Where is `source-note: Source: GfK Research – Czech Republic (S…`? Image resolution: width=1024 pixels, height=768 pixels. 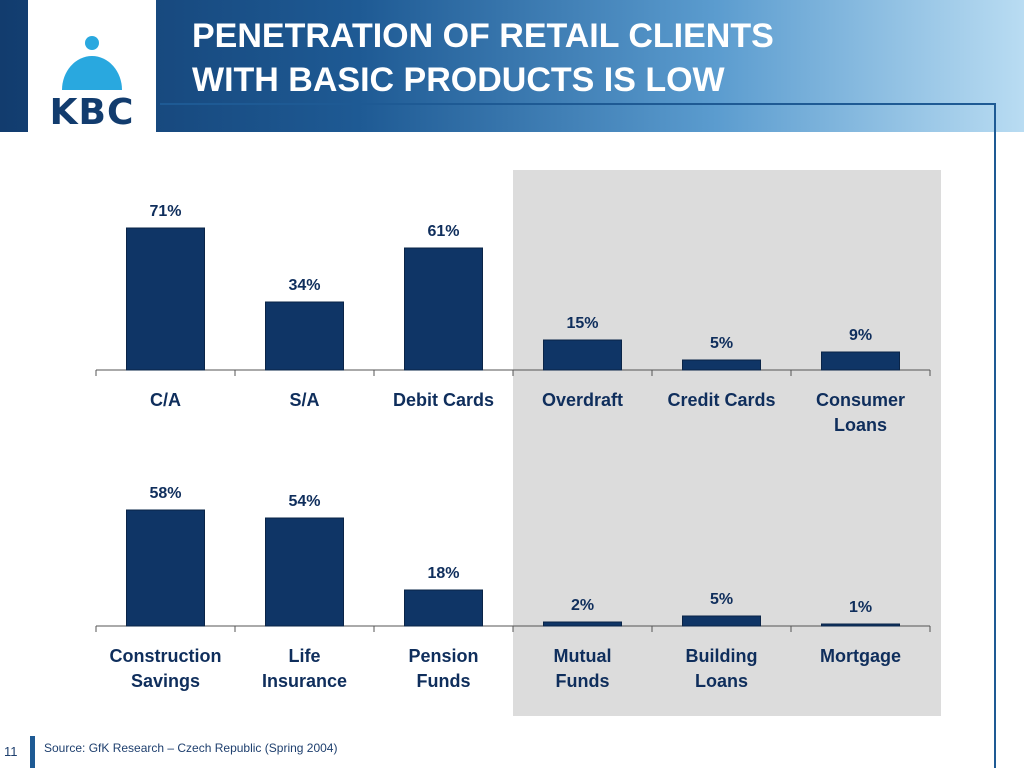
source-note: Source: GfK Research – Czech Republic (S… is located at coordinates (191, 748).